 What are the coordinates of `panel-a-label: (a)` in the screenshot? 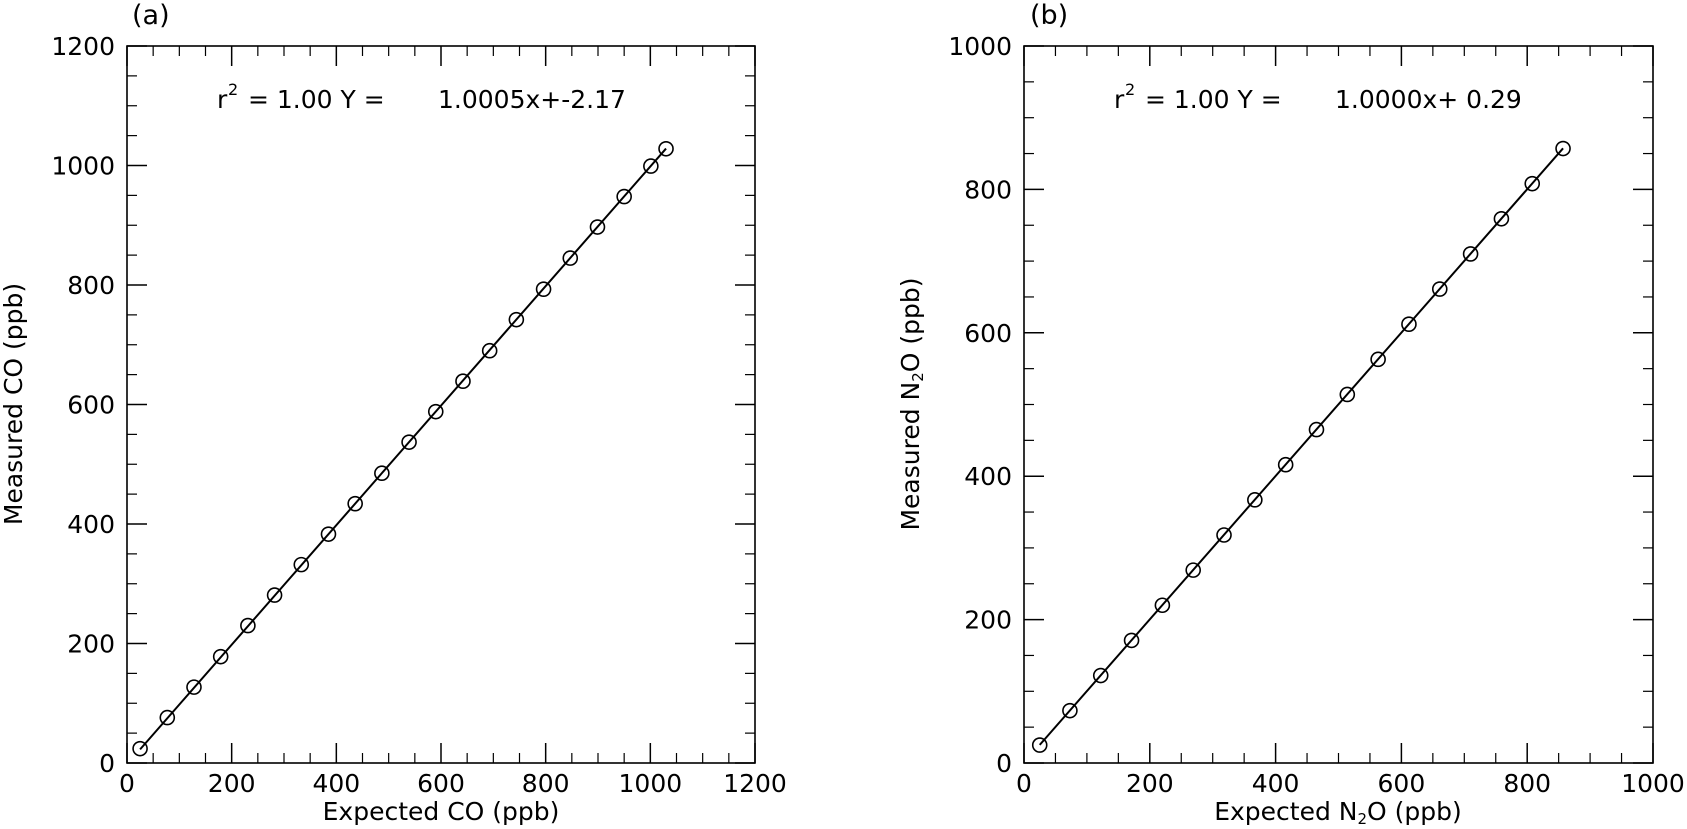 It's located at (151, 15).